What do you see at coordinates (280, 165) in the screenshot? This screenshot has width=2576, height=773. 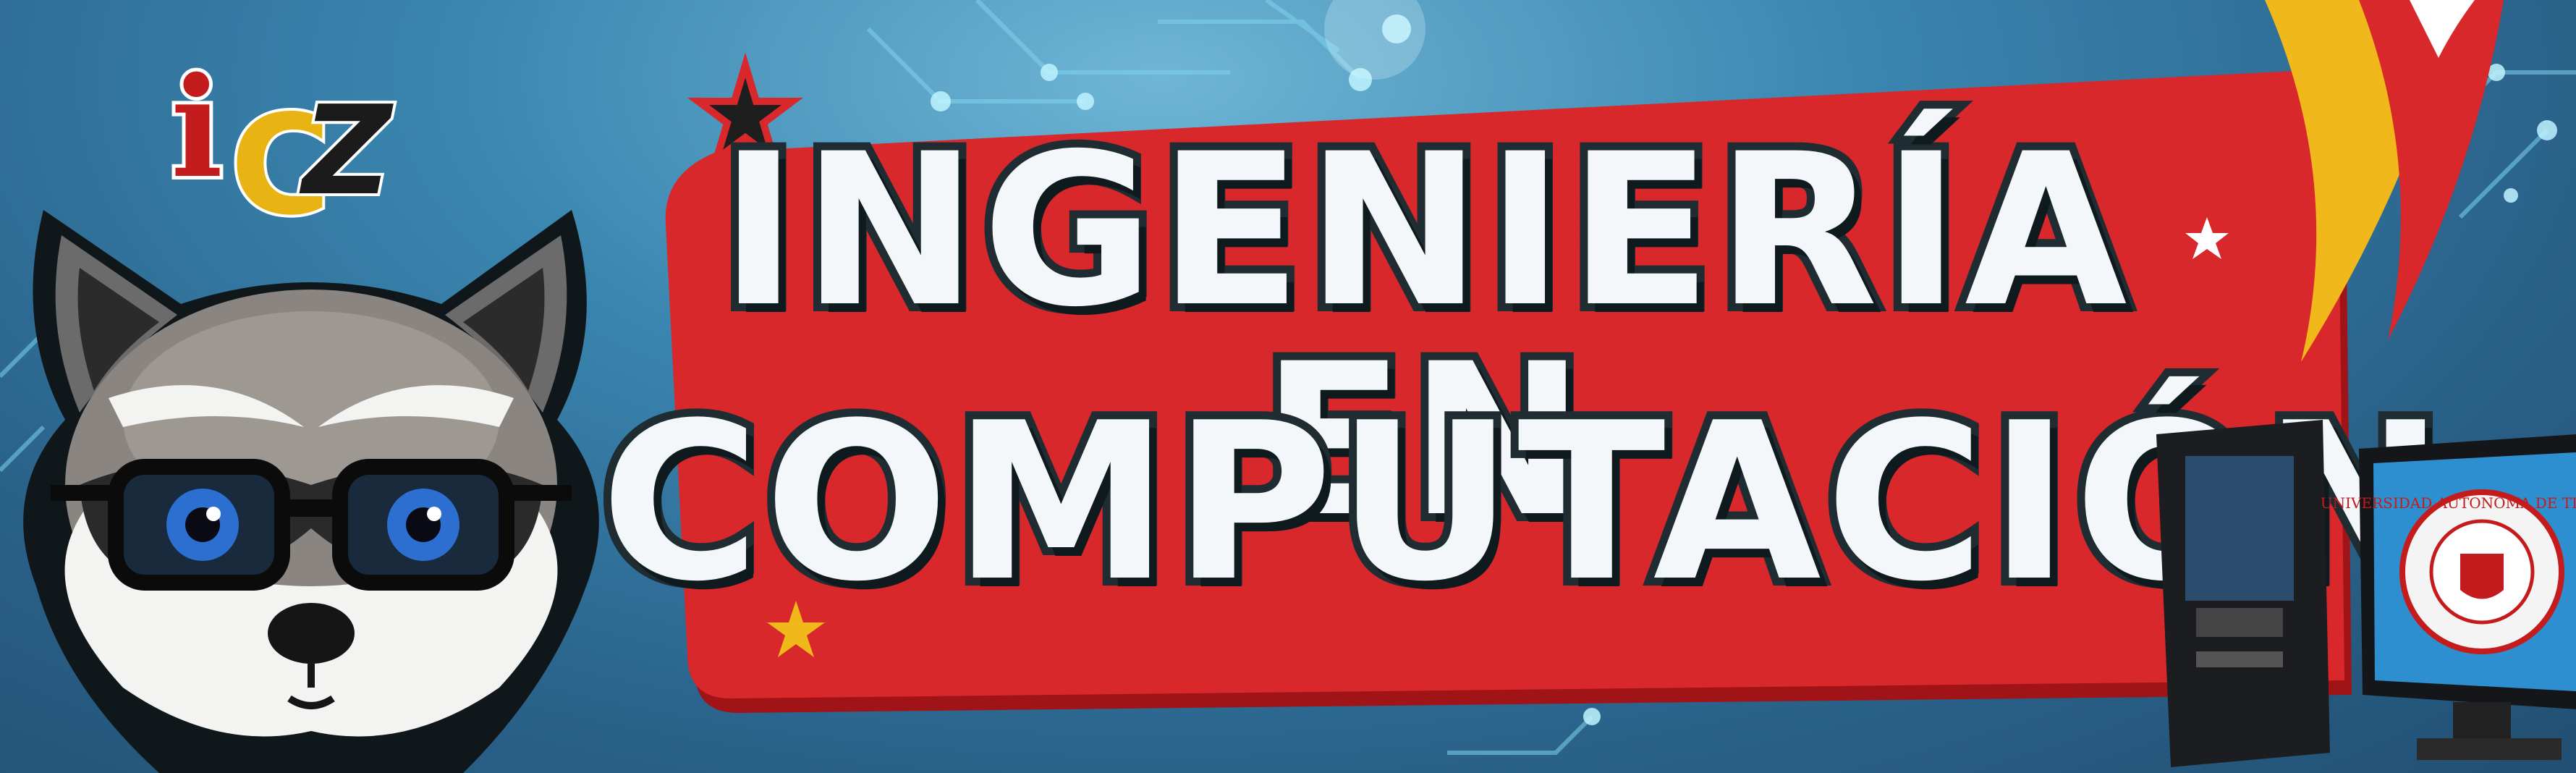 I see `logo-letter-c: C` at bounding box center [280, 165].